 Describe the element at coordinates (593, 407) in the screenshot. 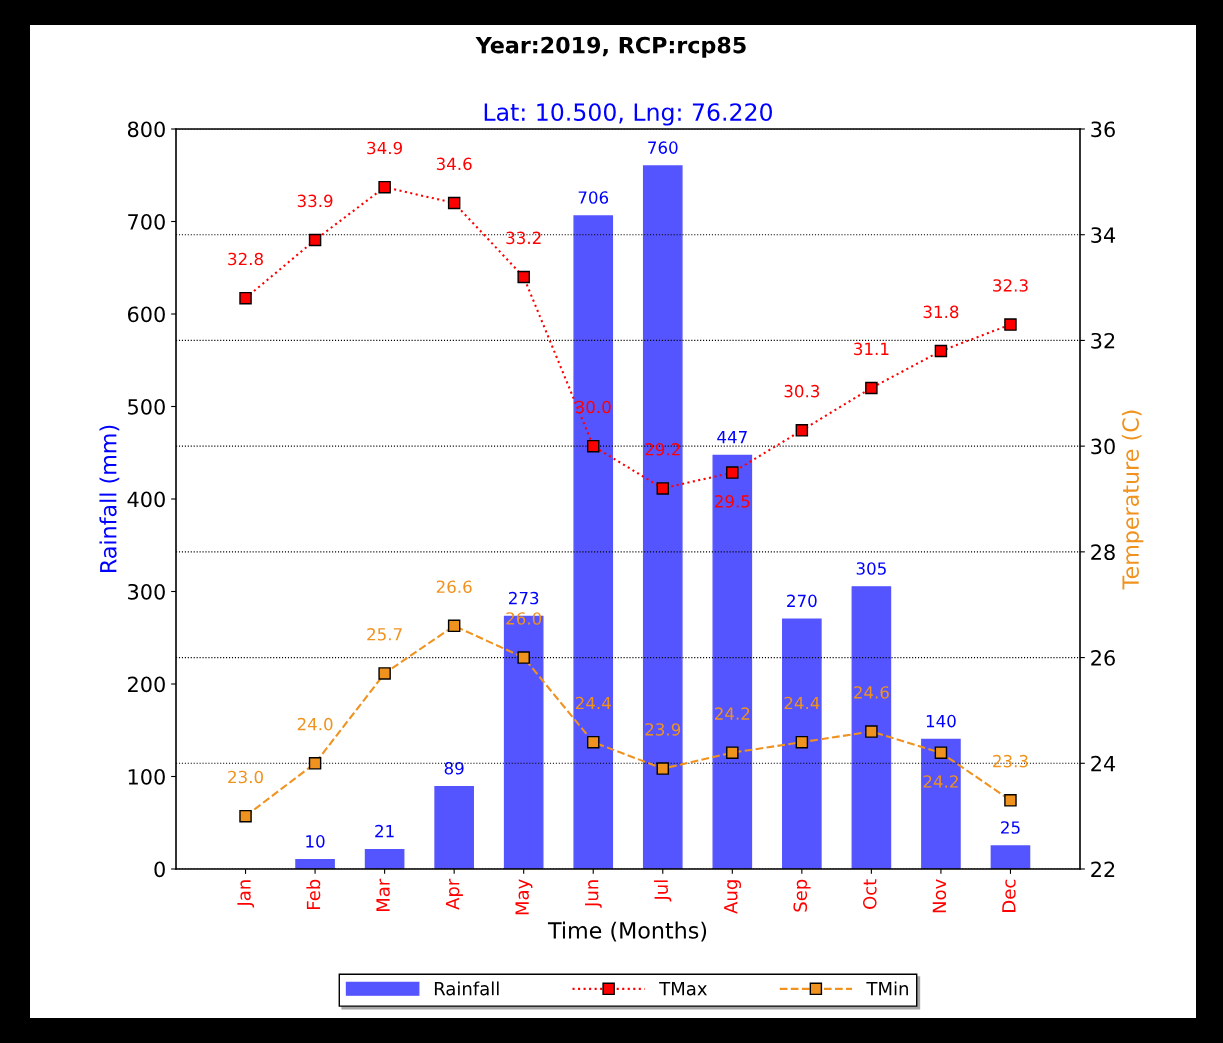

I see `data-label: 30.0` at that location.